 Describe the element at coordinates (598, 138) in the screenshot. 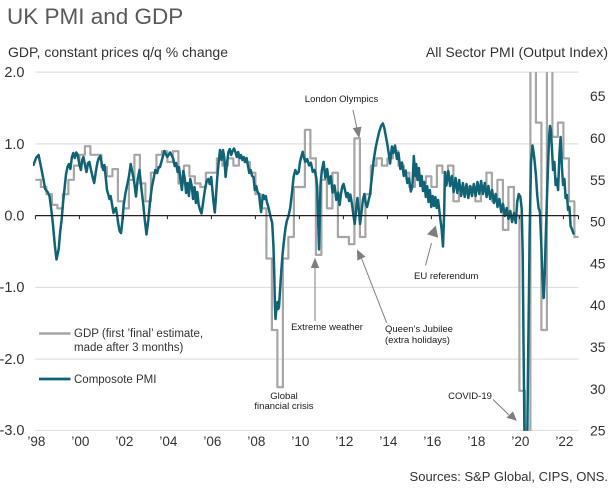

I see `svg-text: 60` at that location.